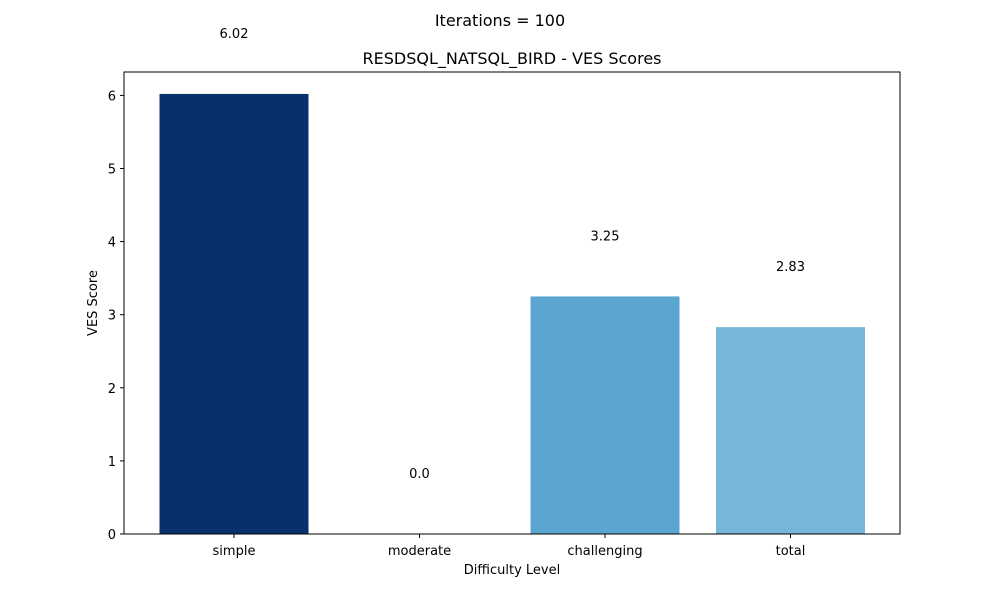  Describe the element at coordinates (93, 303) in the screenshot. I see `y-axis-label: VES Score` at that location.